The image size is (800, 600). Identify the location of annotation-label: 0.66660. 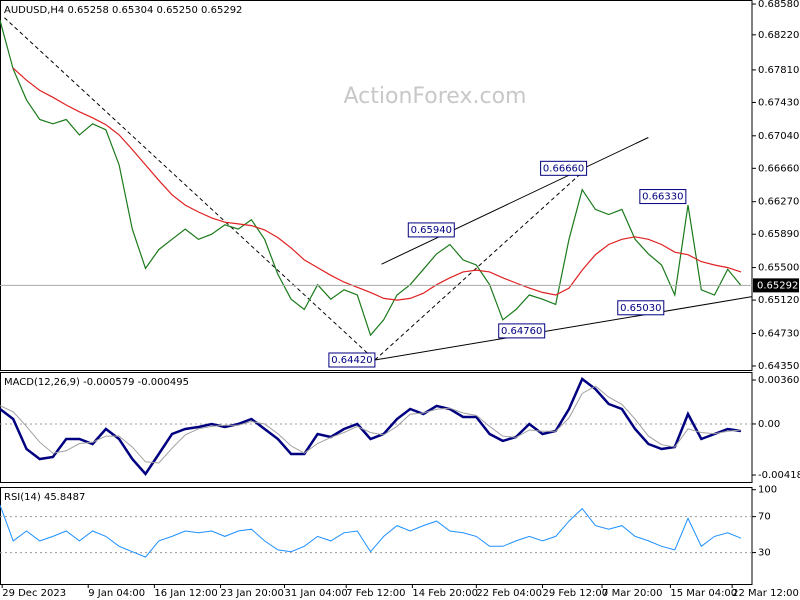
(563, 168).